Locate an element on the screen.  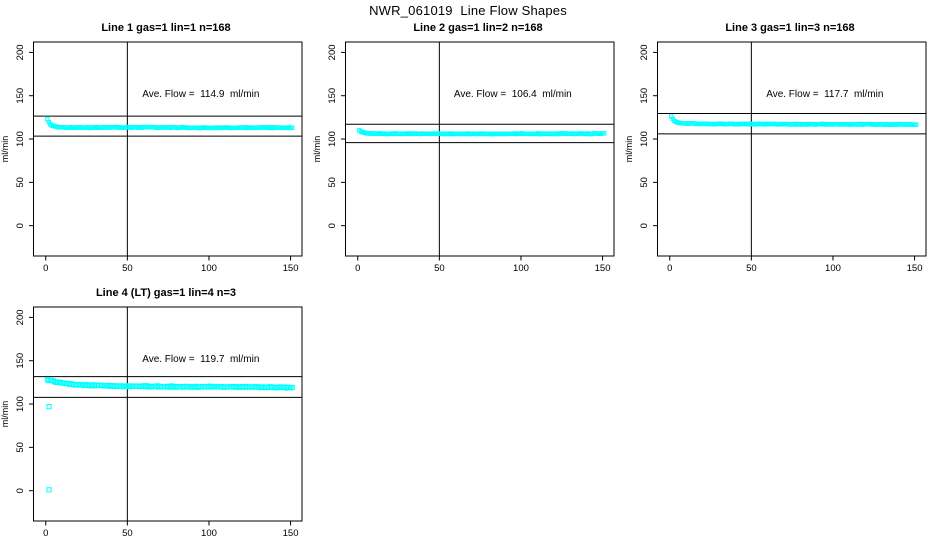
ave-flow-annotation: Ave. Flow = 114.9 ml/min is located at coordinates (201, 94).